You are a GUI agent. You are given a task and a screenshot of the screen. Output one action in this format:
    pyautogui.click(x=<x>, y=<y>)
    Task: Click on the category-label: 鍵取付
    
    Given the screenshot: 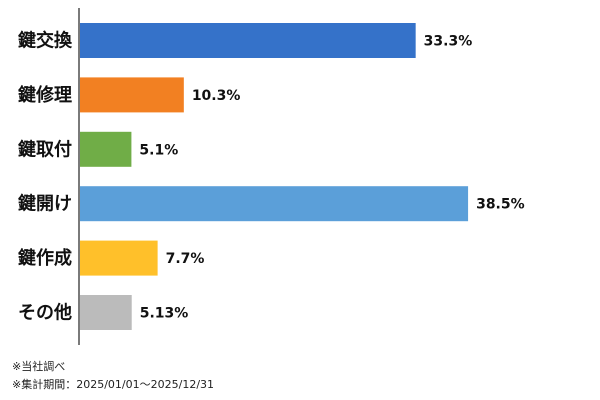 What is the action you would take?
    pyautogui.click(x=45, y=149)
    